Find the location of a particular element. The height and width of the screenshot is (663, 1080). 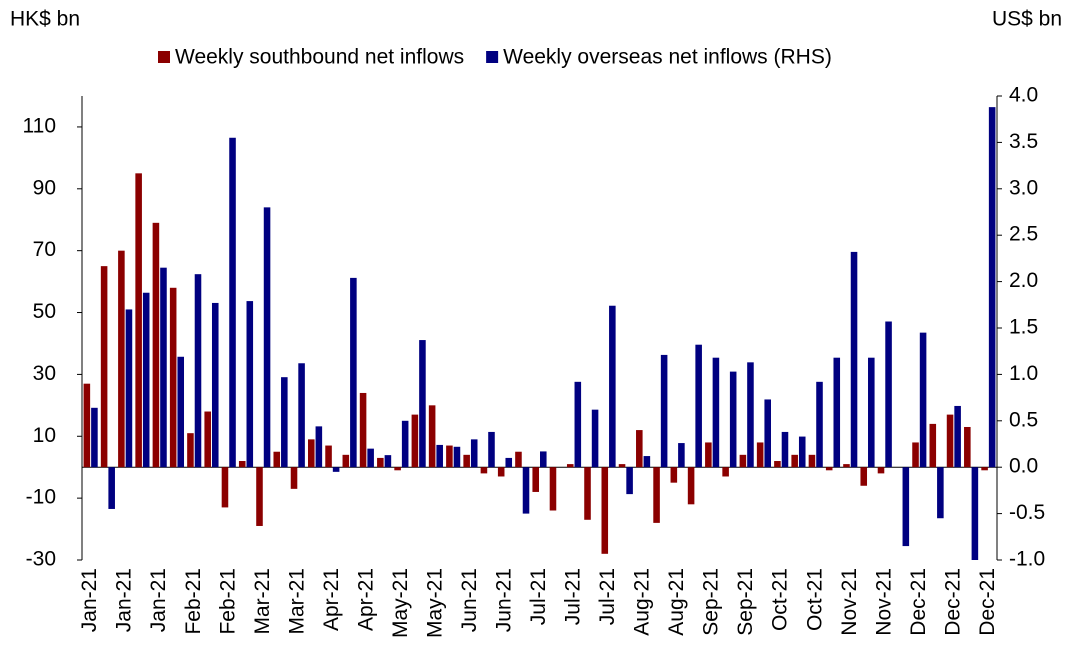

y-tick-label: -10 is located at coordinates (41, 497).